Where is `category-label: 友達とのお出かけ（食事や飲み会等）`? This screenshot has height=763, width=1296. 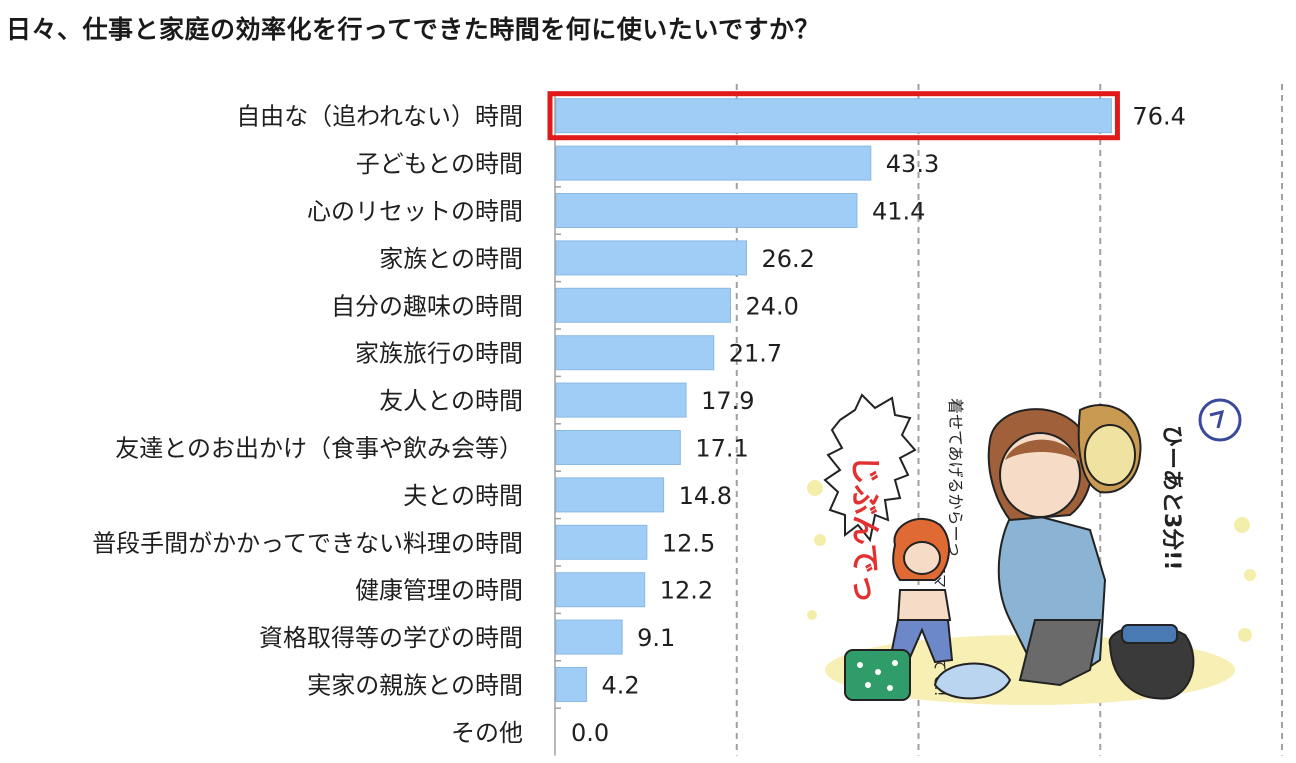 category-label: 友達とのお出かけ（食事や飲み会等） is located at coordinates (319, 449).